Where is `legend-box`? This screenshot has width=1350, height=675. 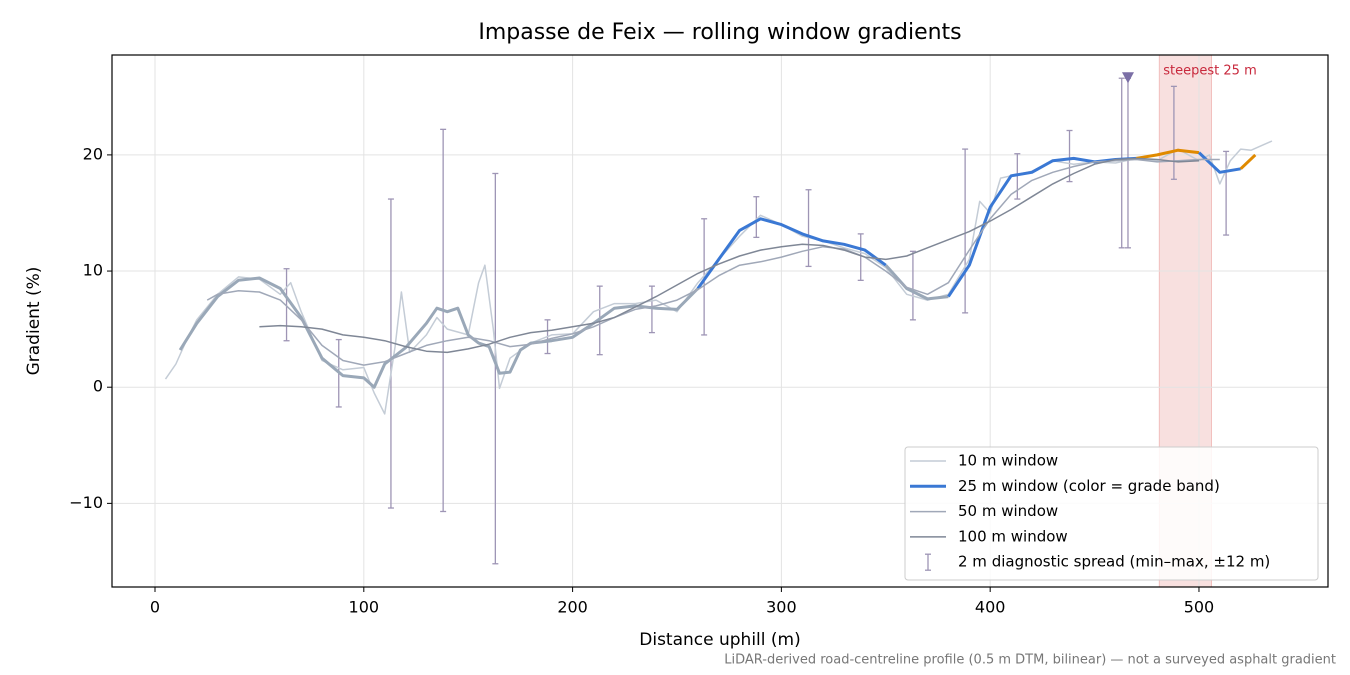
legend-box is located at coordinates (1111, 513).